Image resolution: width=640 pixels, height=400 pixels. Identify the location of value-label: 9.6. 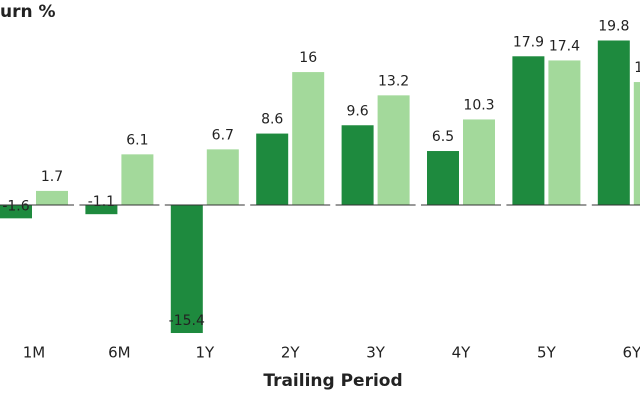
(357, 111).